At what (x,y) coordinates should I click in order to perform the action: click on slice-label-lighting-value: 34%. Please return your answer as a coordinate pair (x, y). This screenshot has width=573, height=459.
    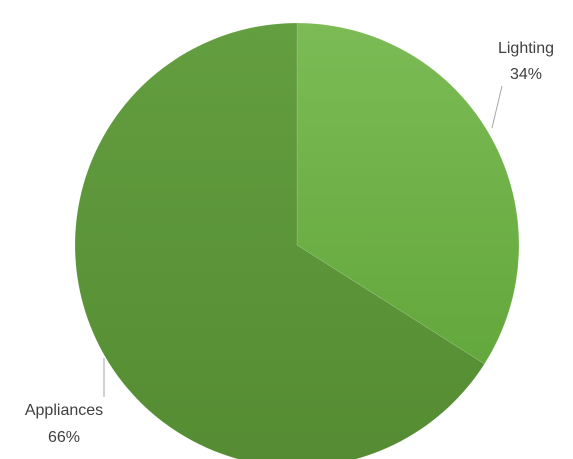
    Looking at the image, I should click on (526, 74).